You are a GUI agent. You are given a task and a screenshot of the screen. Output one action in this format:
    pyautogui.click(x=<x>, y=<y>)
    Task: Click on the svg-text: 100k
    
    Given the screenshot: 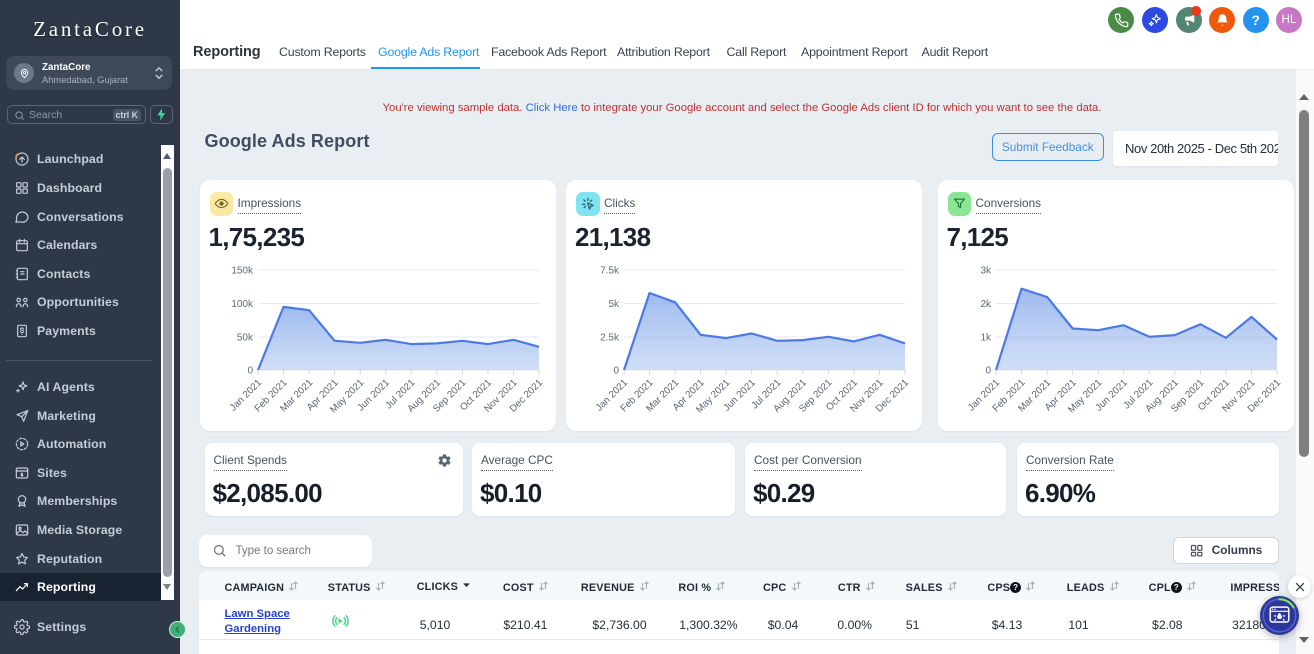 What is the action you would take?
    pyautogui.click(x=242, y=304)
    